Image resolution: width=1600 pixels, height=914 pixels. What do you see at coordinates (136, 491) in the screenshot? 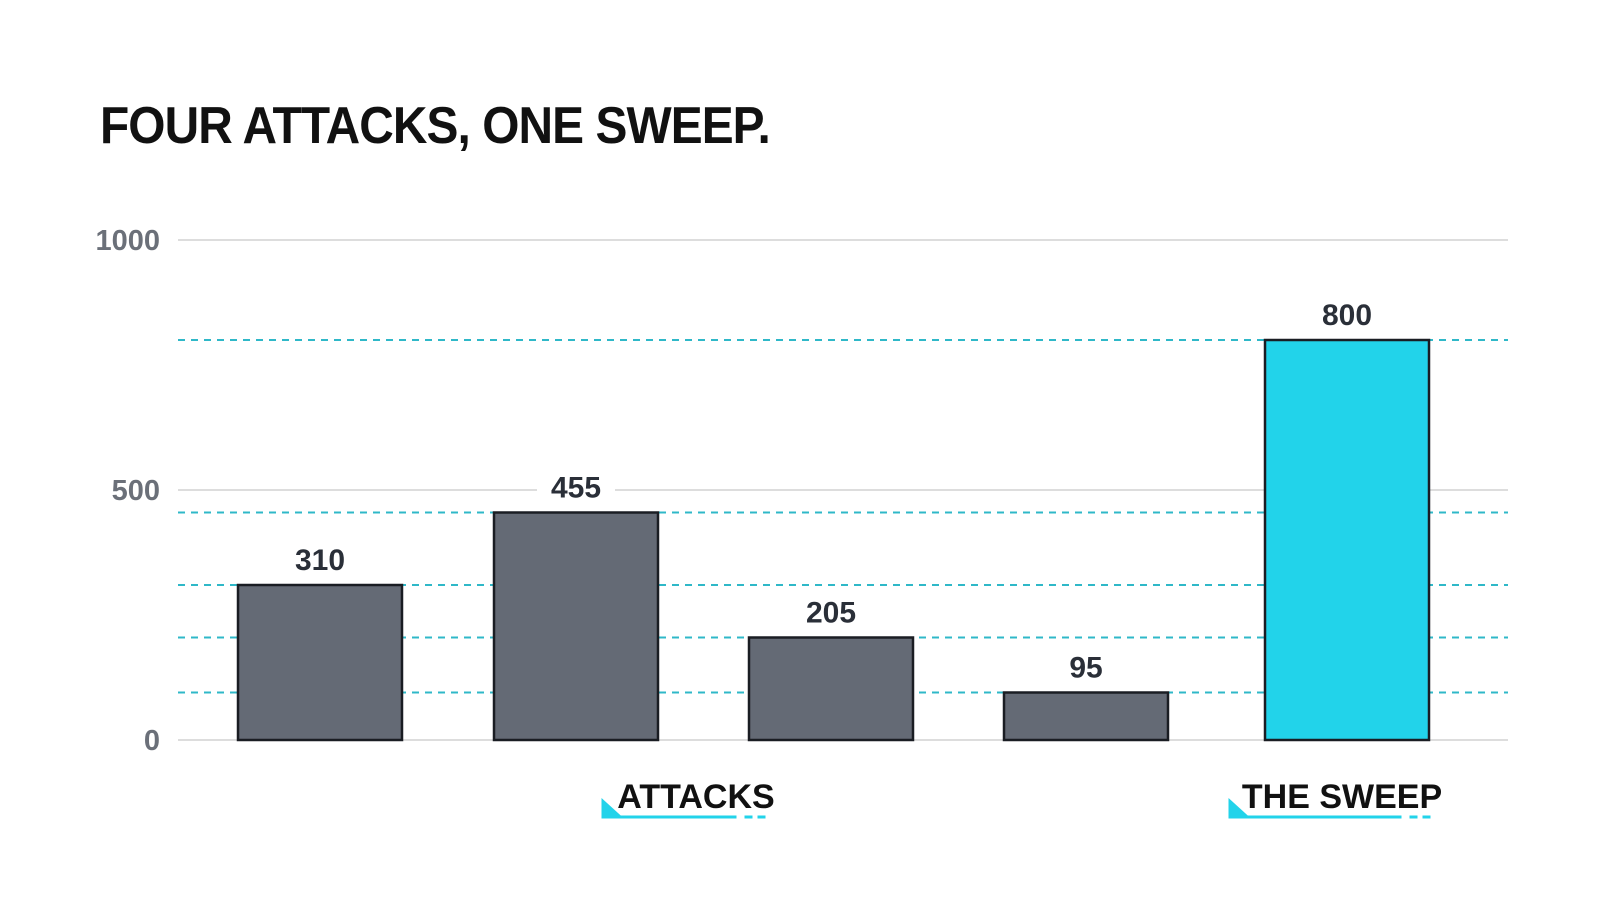
I see `y-tick-label: 500` at bounding box center [136, 491].